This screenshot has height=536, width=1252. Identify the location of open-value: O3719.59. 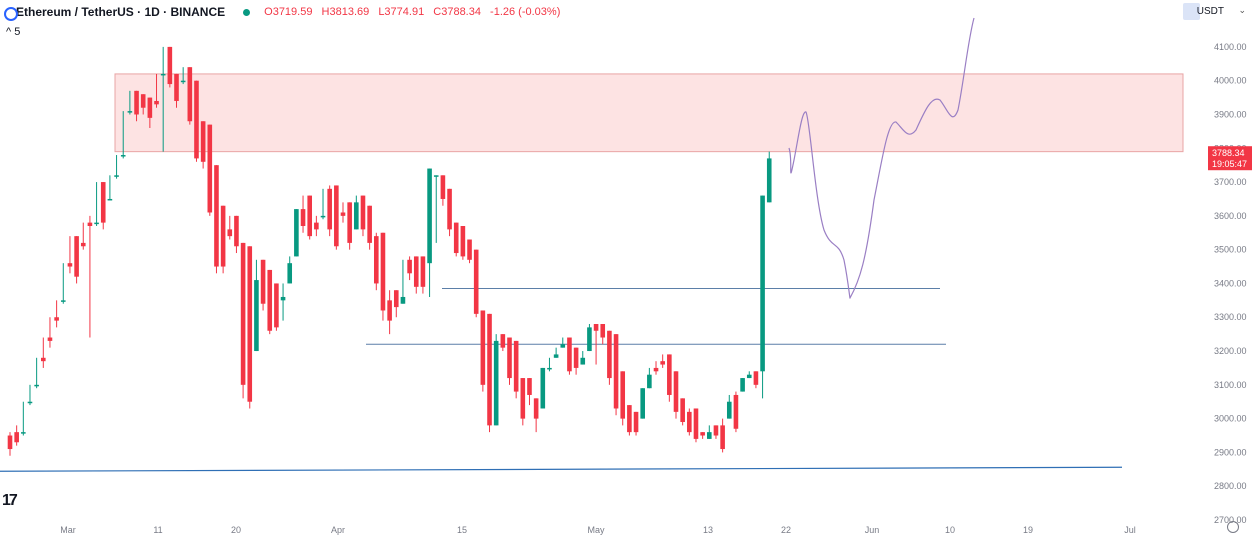
(288, 12).